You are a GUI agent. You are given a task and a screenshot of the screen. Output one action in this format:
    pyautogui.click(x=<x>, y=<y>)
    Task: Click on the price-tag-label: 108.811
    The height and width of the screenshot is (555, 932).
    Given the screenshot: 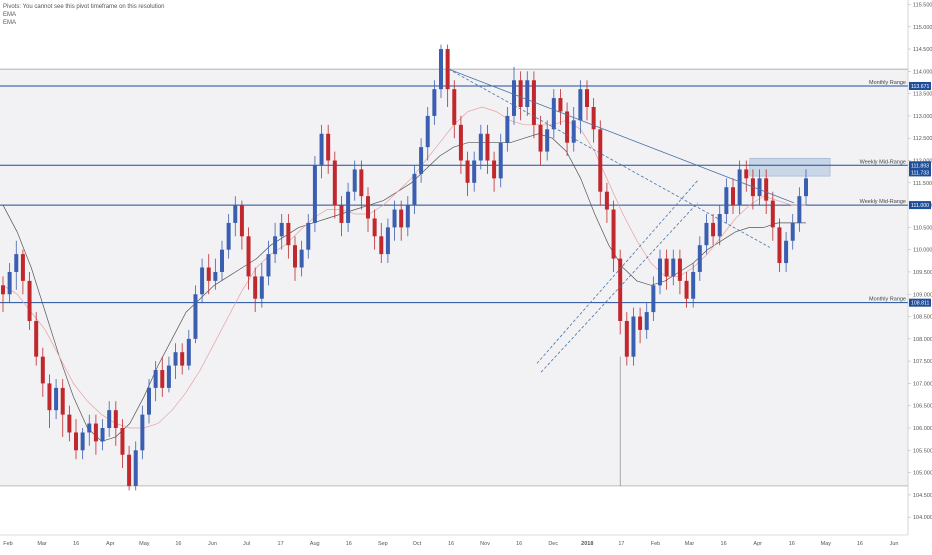 What is the action you would take?
    pyautogui.click(x=920, y=304)
    